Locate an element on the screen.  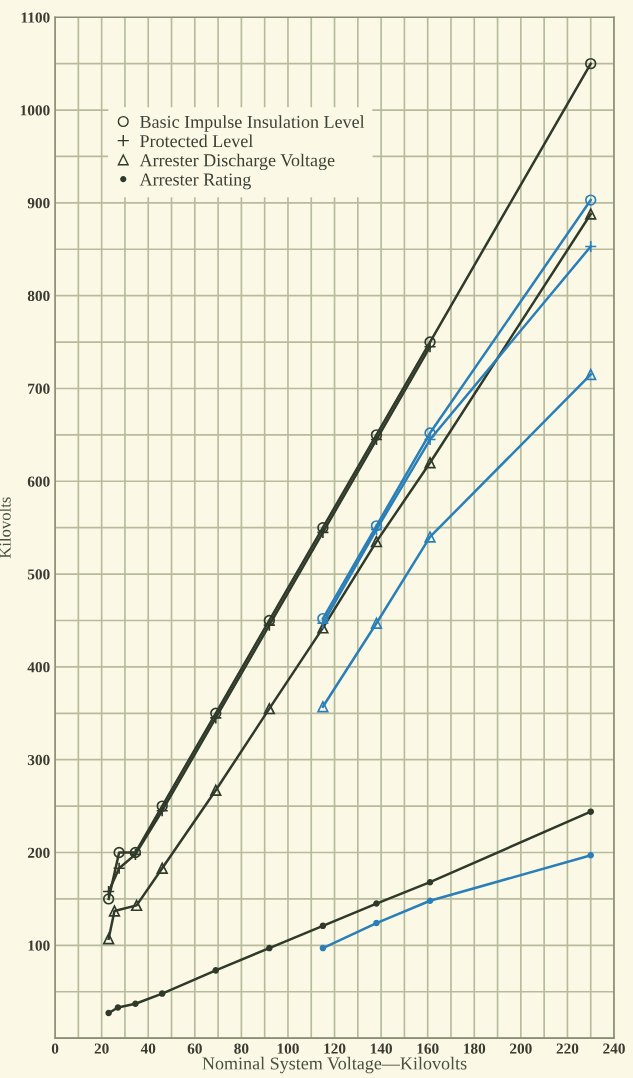
y-tick-label: 500 is located at coordinates (38, 574).